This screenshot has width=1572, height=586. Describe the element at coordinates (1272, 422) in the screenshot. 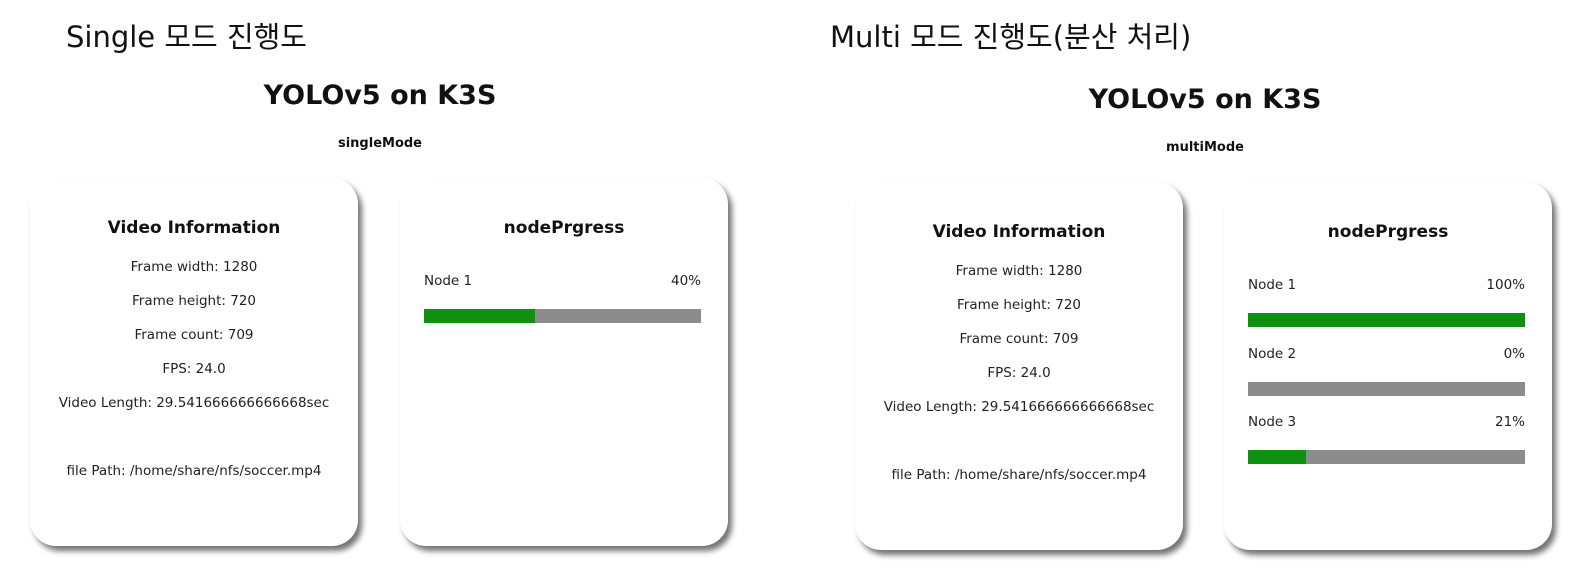

I see `node-label: Node 3` at that location.